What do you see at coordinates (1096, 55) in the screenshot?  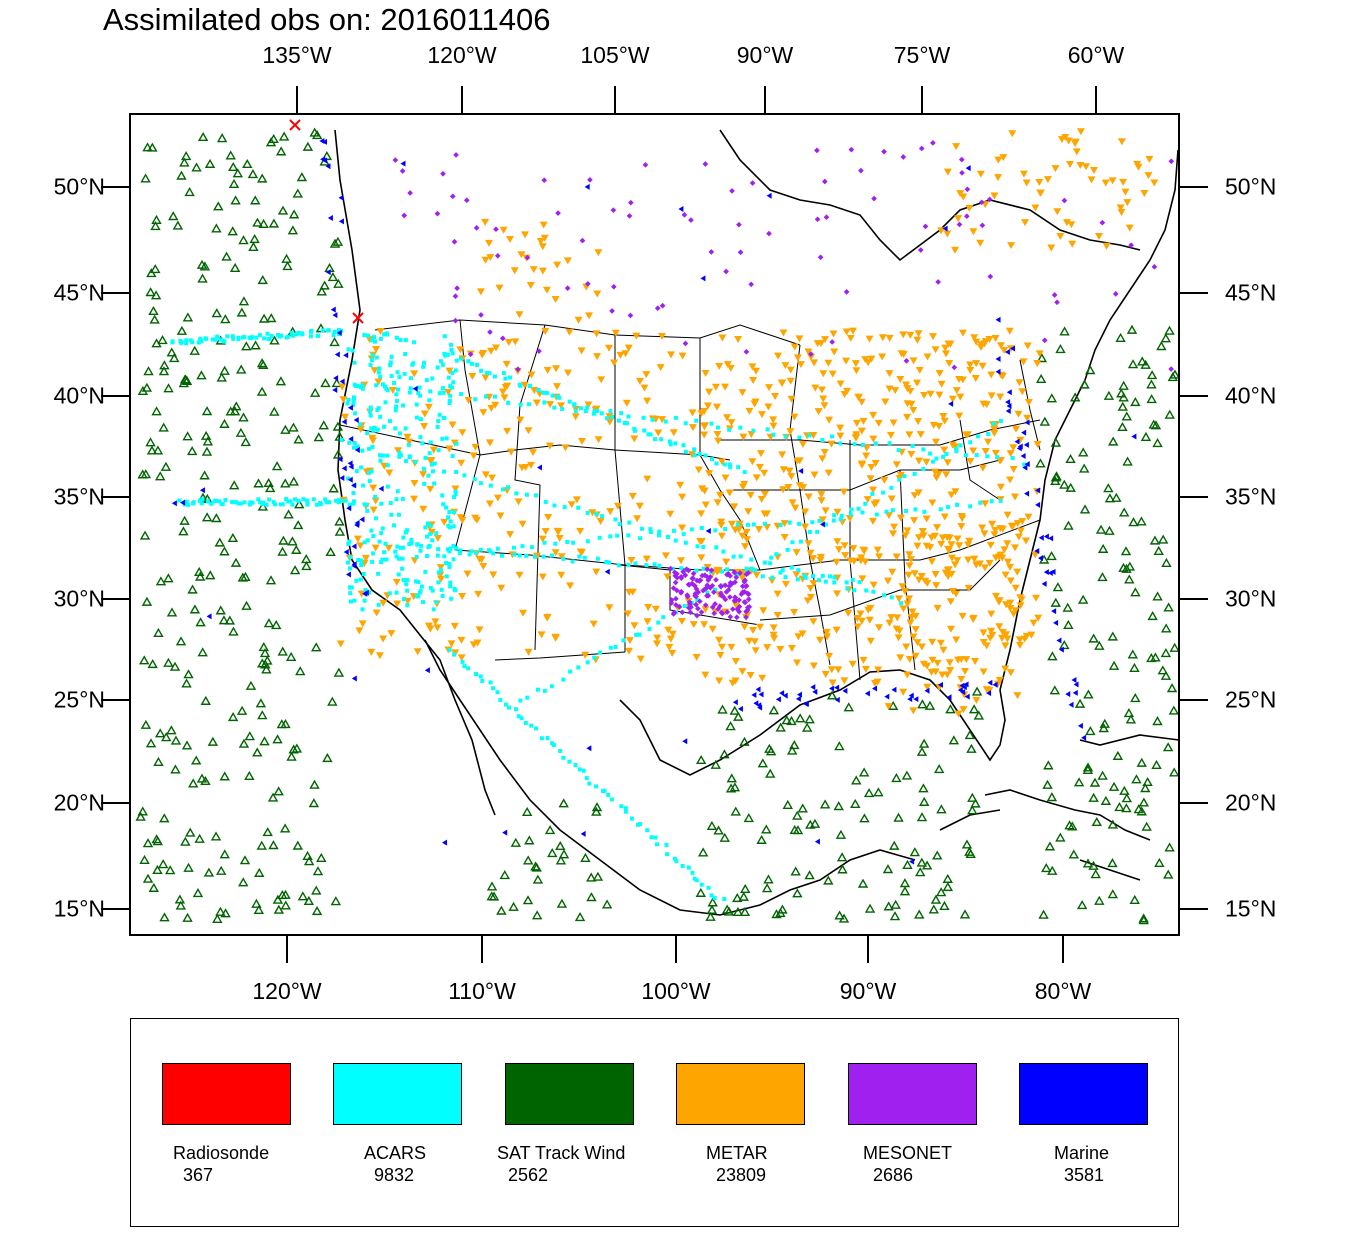 I see `top-lon-label: 60°W` at bounding box center [1096, 55].